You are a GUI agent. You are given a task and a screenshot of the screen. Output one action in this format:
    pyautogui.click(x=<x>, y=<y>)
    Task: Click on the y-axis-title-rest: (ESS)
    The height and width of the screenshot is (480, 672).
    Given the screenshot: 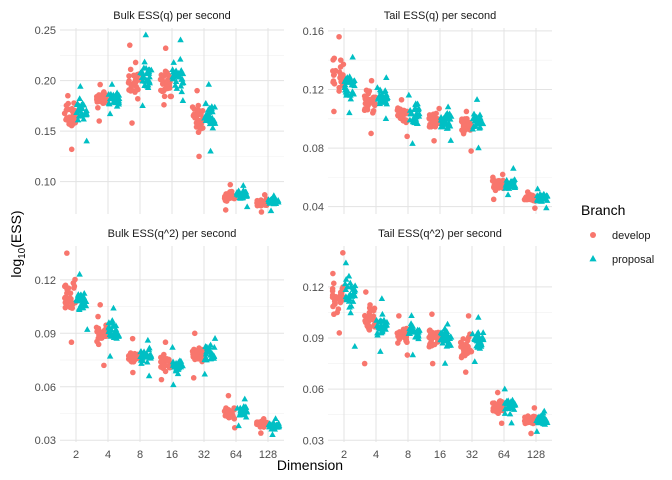 What is the action you would take?
    pyautogui.click(x=16, y=228)
    